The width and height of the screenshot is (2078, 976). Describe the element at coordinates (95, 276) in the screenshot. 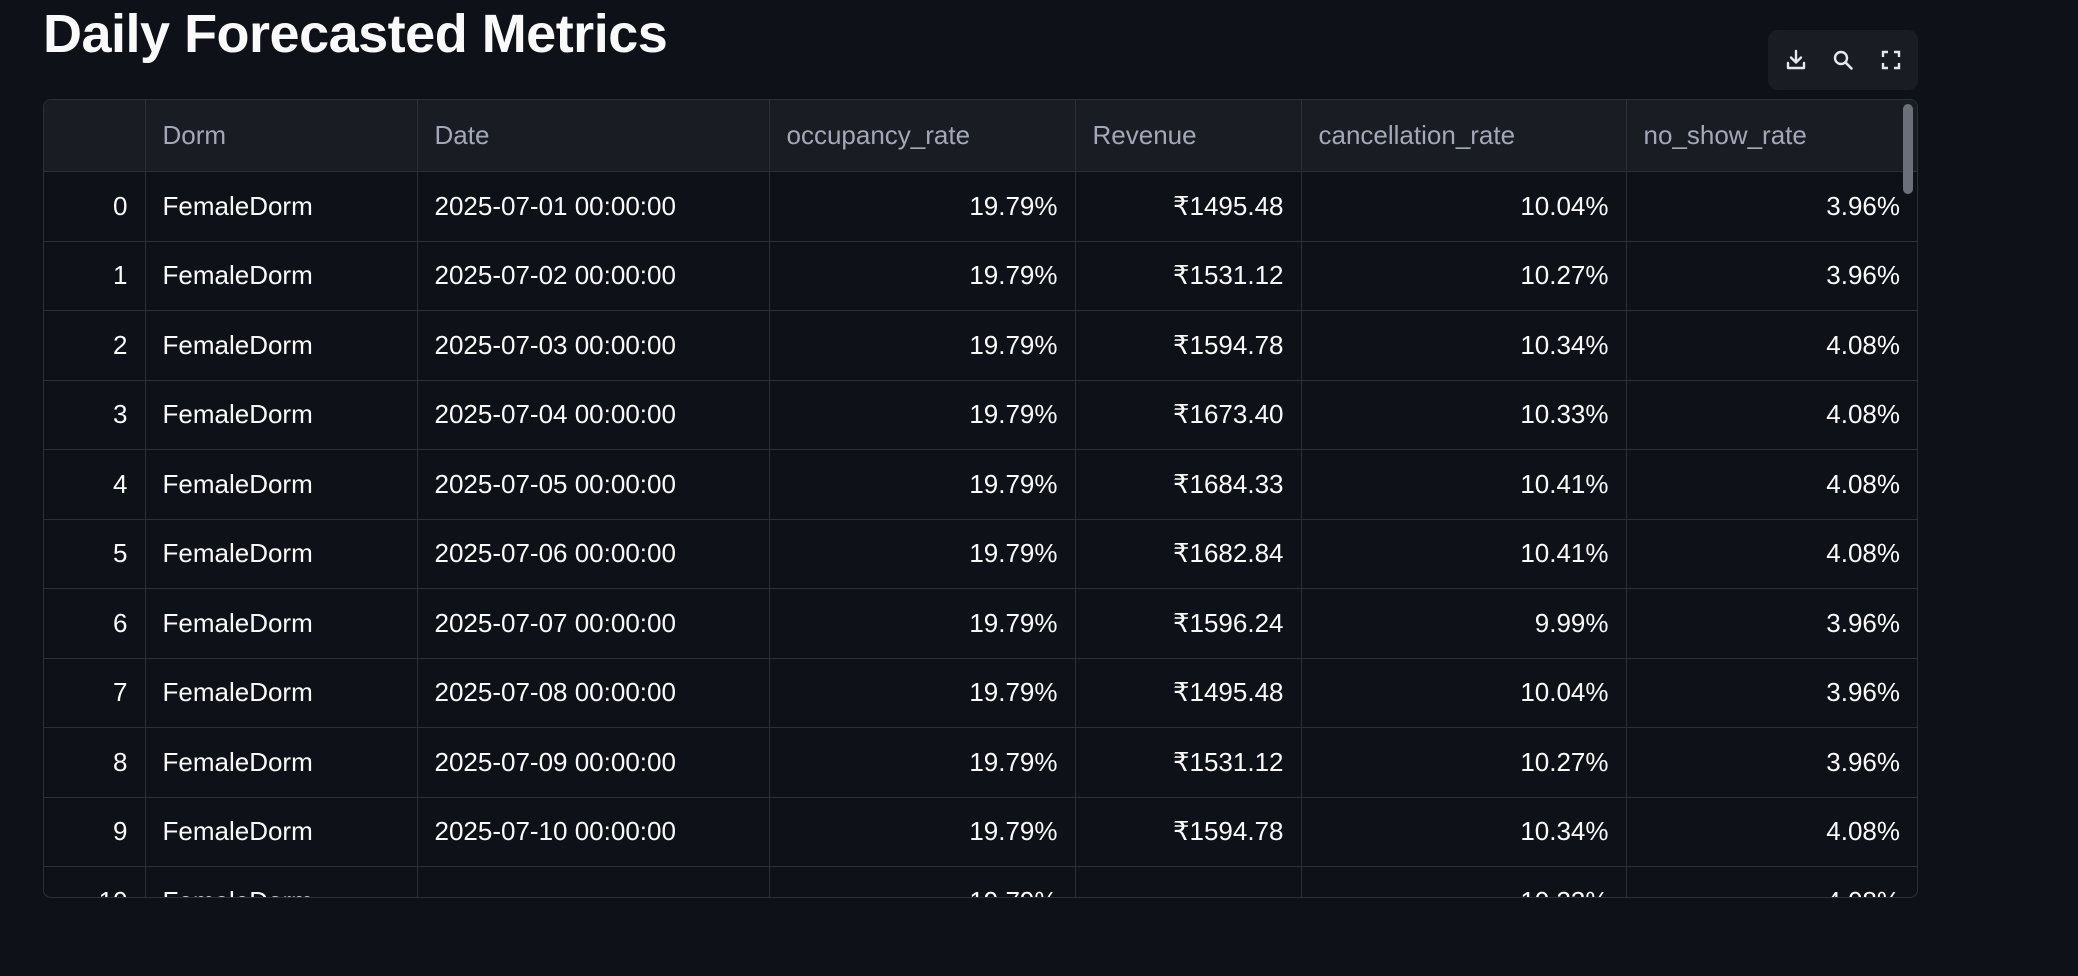

I see `row-index: 1` at that location.